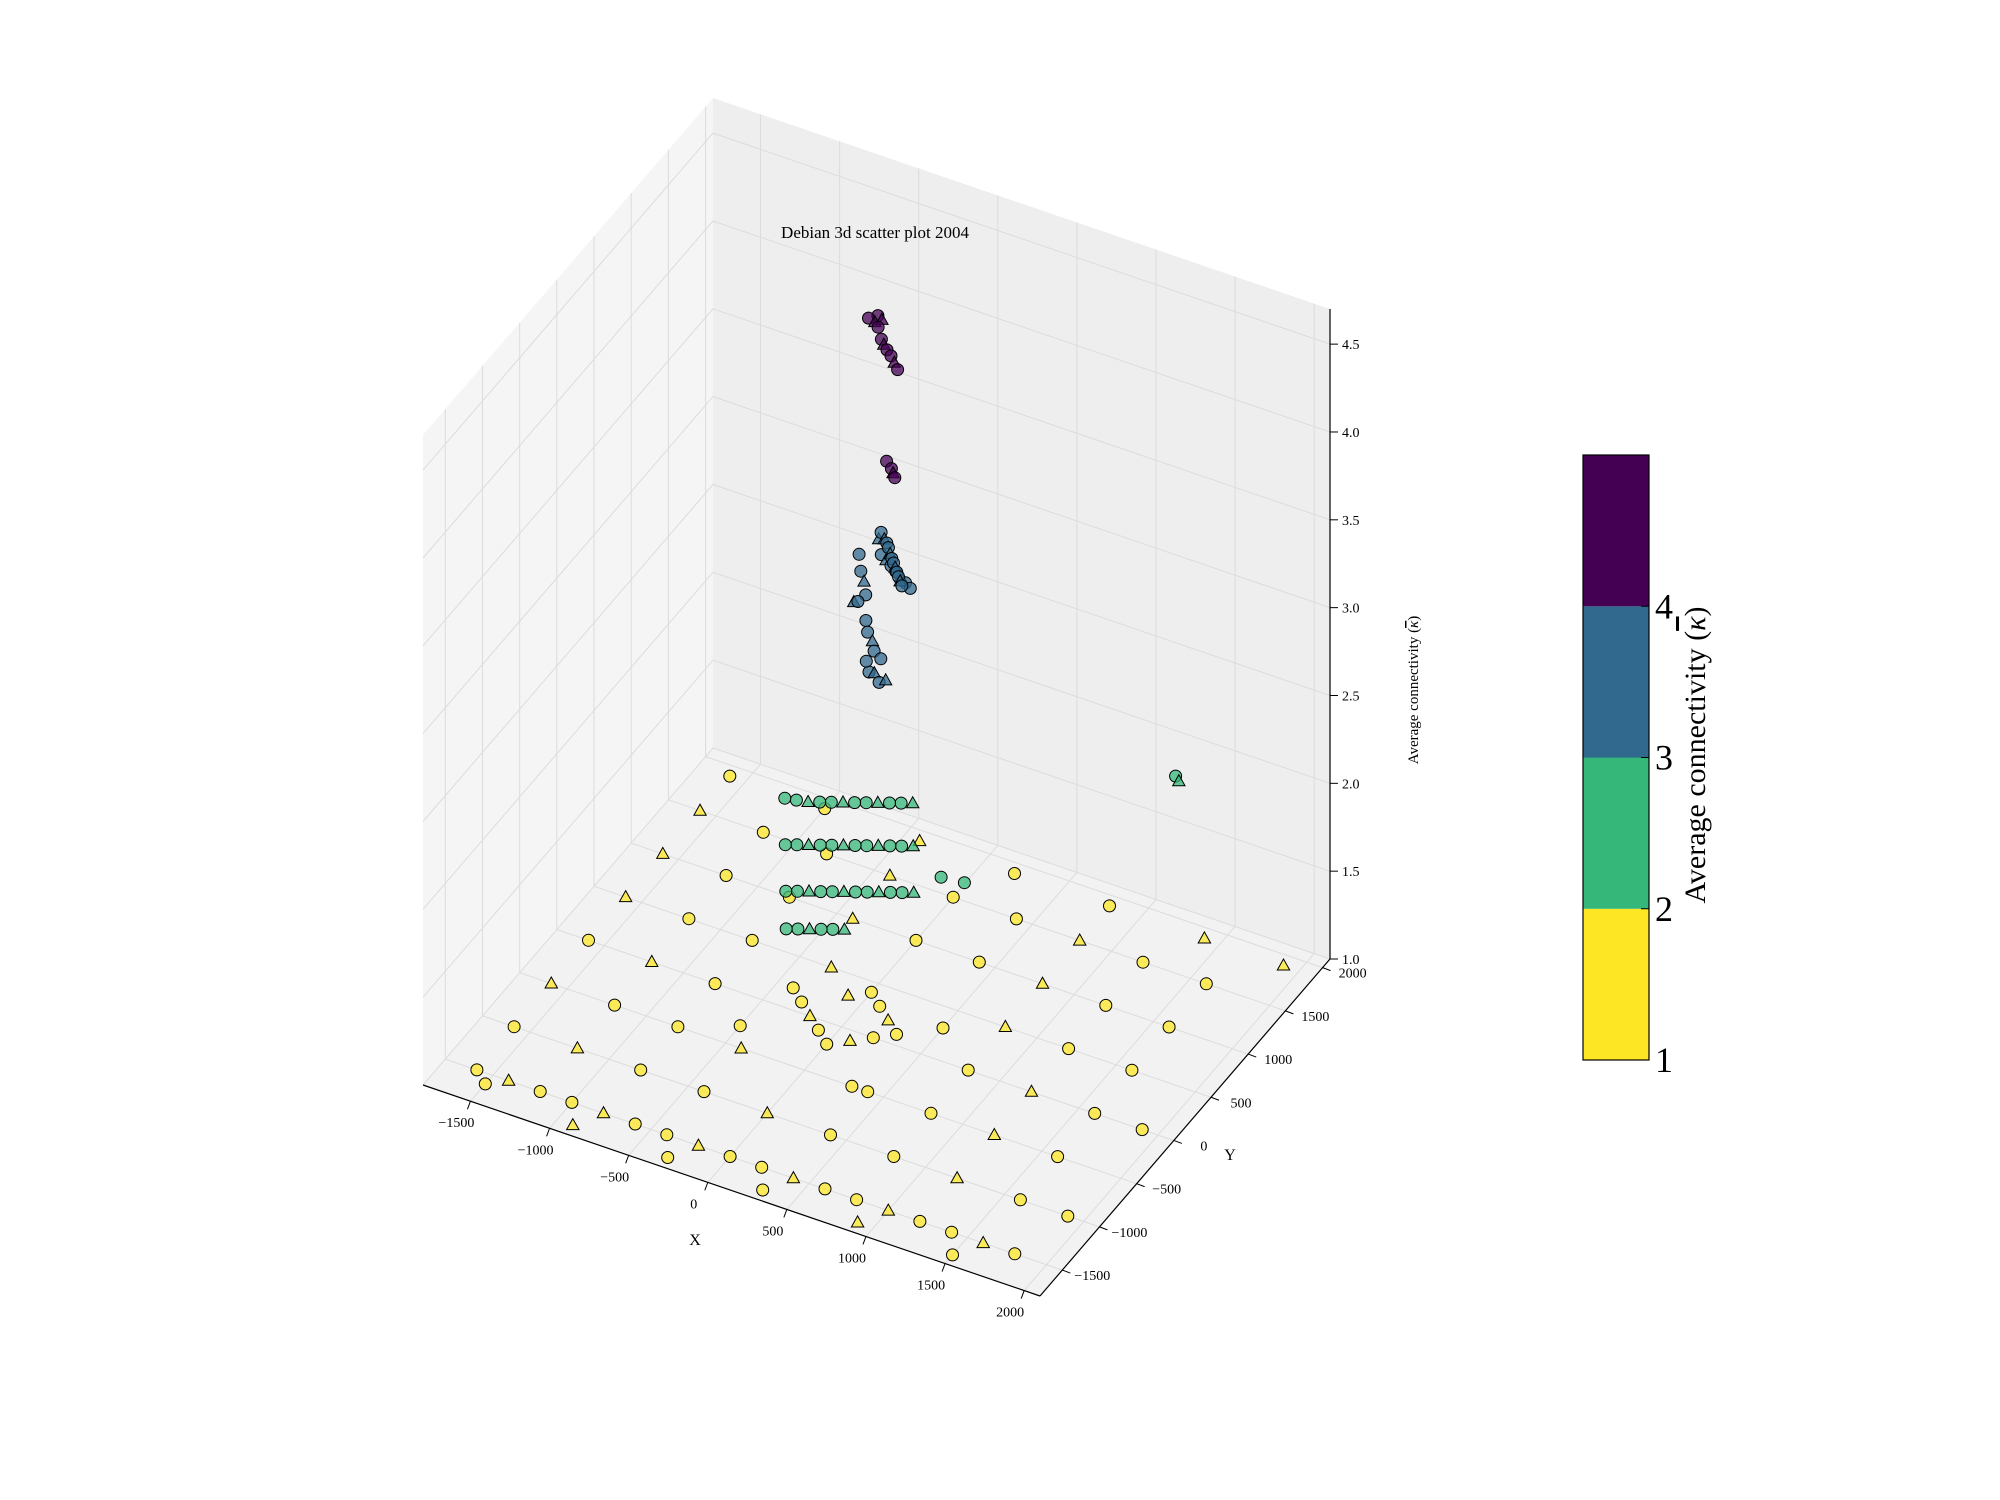  I want to click on x-tick-label: −1500, so click(457, 1123).